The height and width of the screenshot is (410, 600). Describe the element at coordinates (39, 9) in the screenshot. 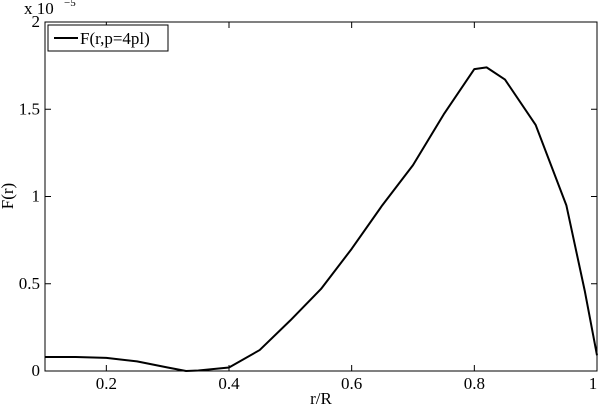

I see `y-multiplier: x 10` at that location.